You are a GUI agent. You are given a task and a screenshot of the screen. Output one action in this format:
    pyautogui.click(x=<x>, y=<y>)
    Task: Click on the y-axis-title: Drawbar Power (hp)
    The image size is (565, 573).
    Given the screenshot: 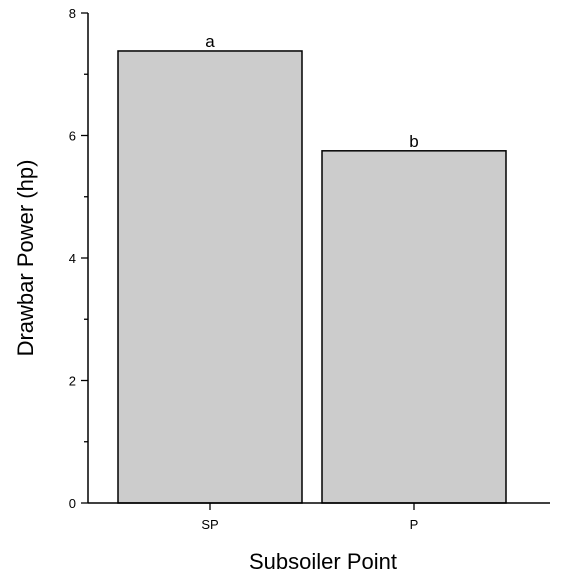 What is the action you would take?
    pyautogui.click(x=25, y=258)
    